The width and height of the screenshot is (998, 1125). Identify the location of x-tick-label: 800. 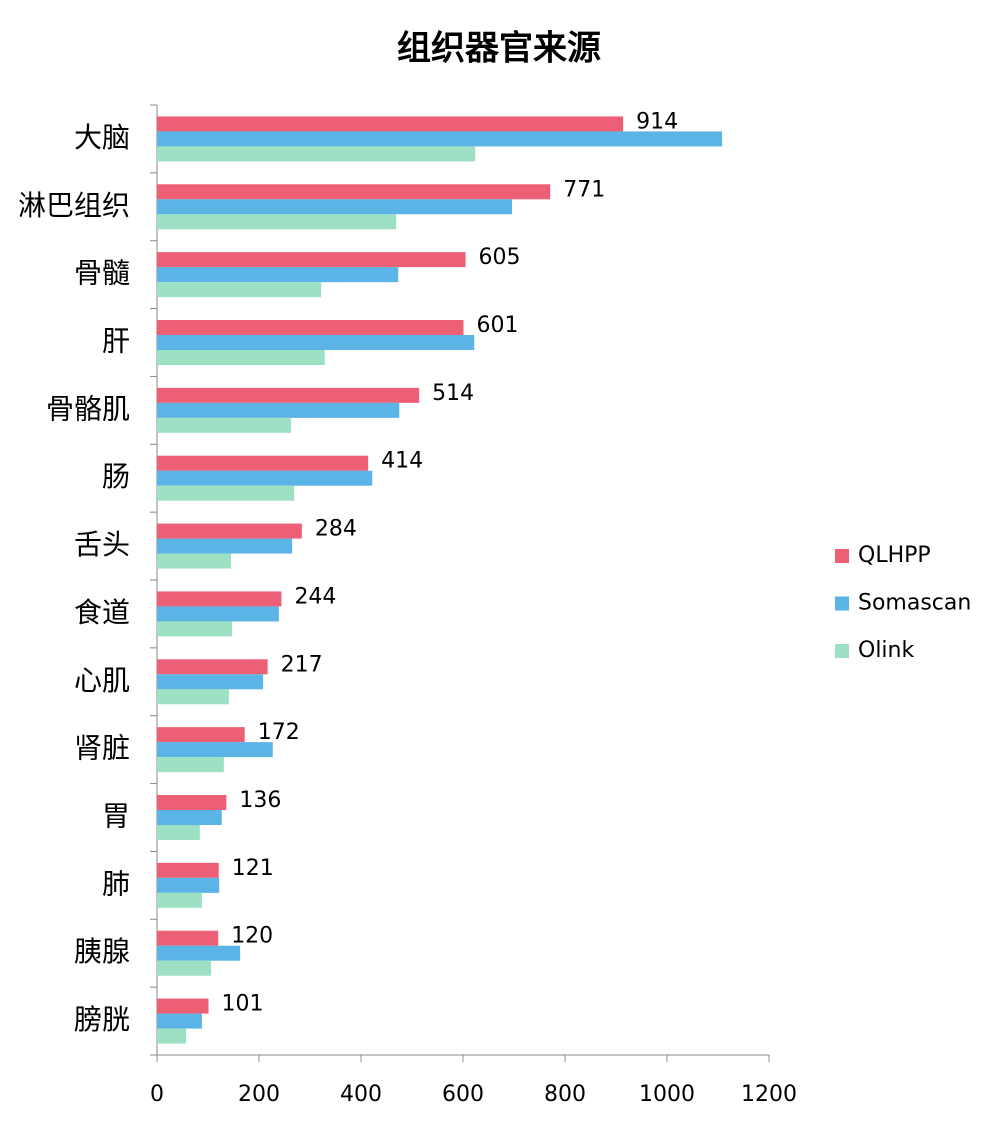
(565, 1094).